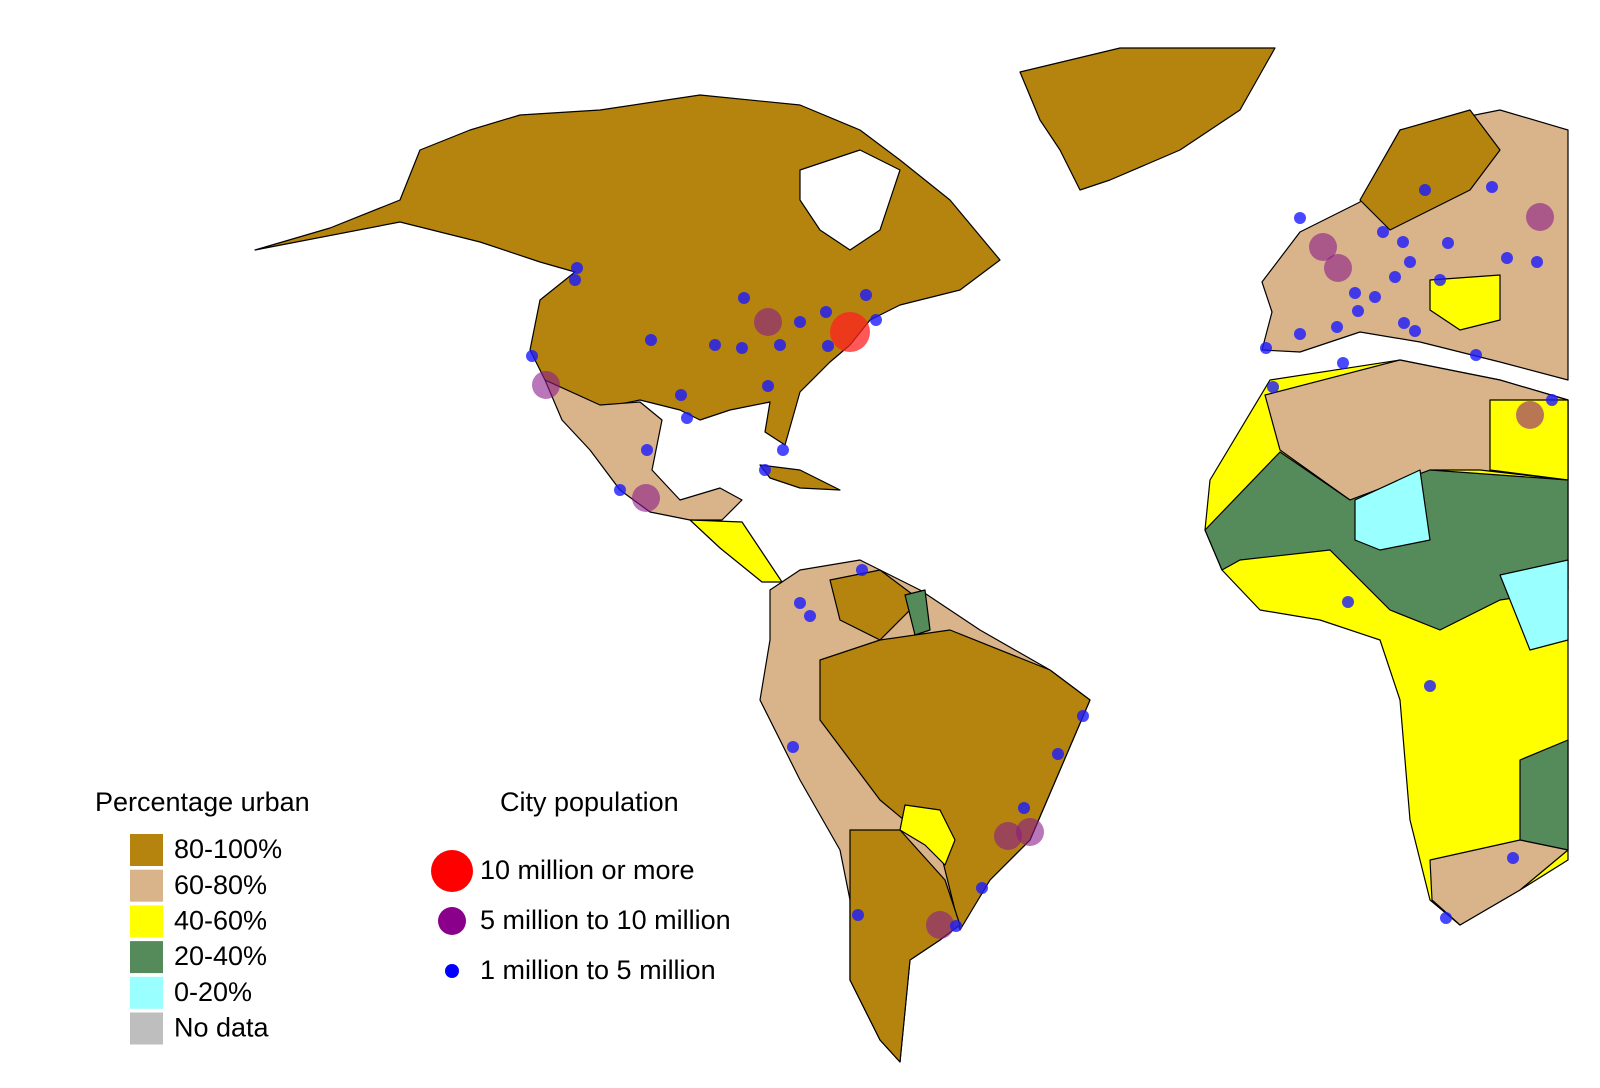  What do you see at coordinates (1534, 605) in the screenshot?
I see `east-africa` at bounding box center [1534, 605].